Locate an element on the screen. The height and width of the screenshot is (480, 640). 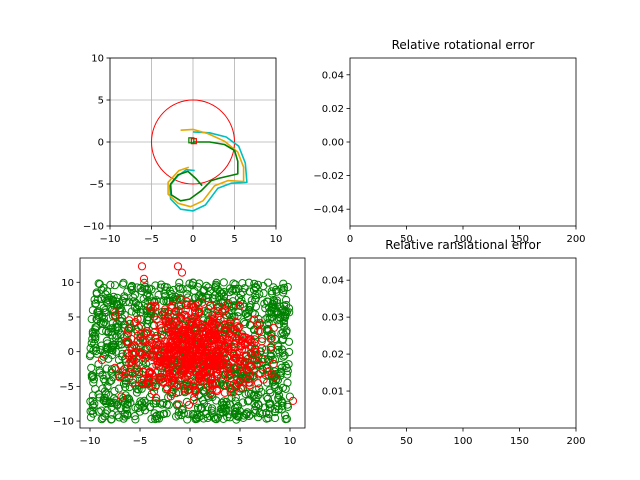
y-tick-label: 5 is located at coordinates (71, 317).